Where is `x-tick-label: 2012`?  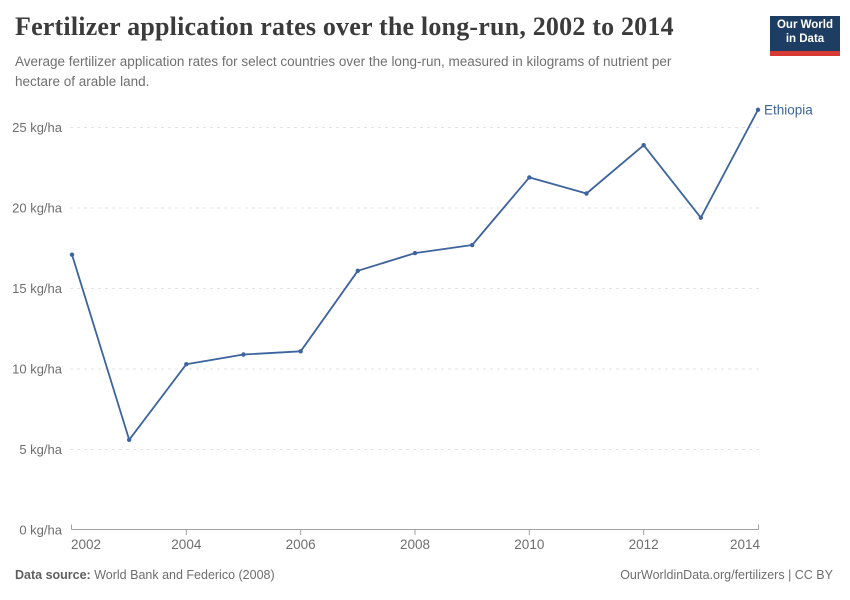
x-tick-label: 2012 is located at coordinates (644, 544).